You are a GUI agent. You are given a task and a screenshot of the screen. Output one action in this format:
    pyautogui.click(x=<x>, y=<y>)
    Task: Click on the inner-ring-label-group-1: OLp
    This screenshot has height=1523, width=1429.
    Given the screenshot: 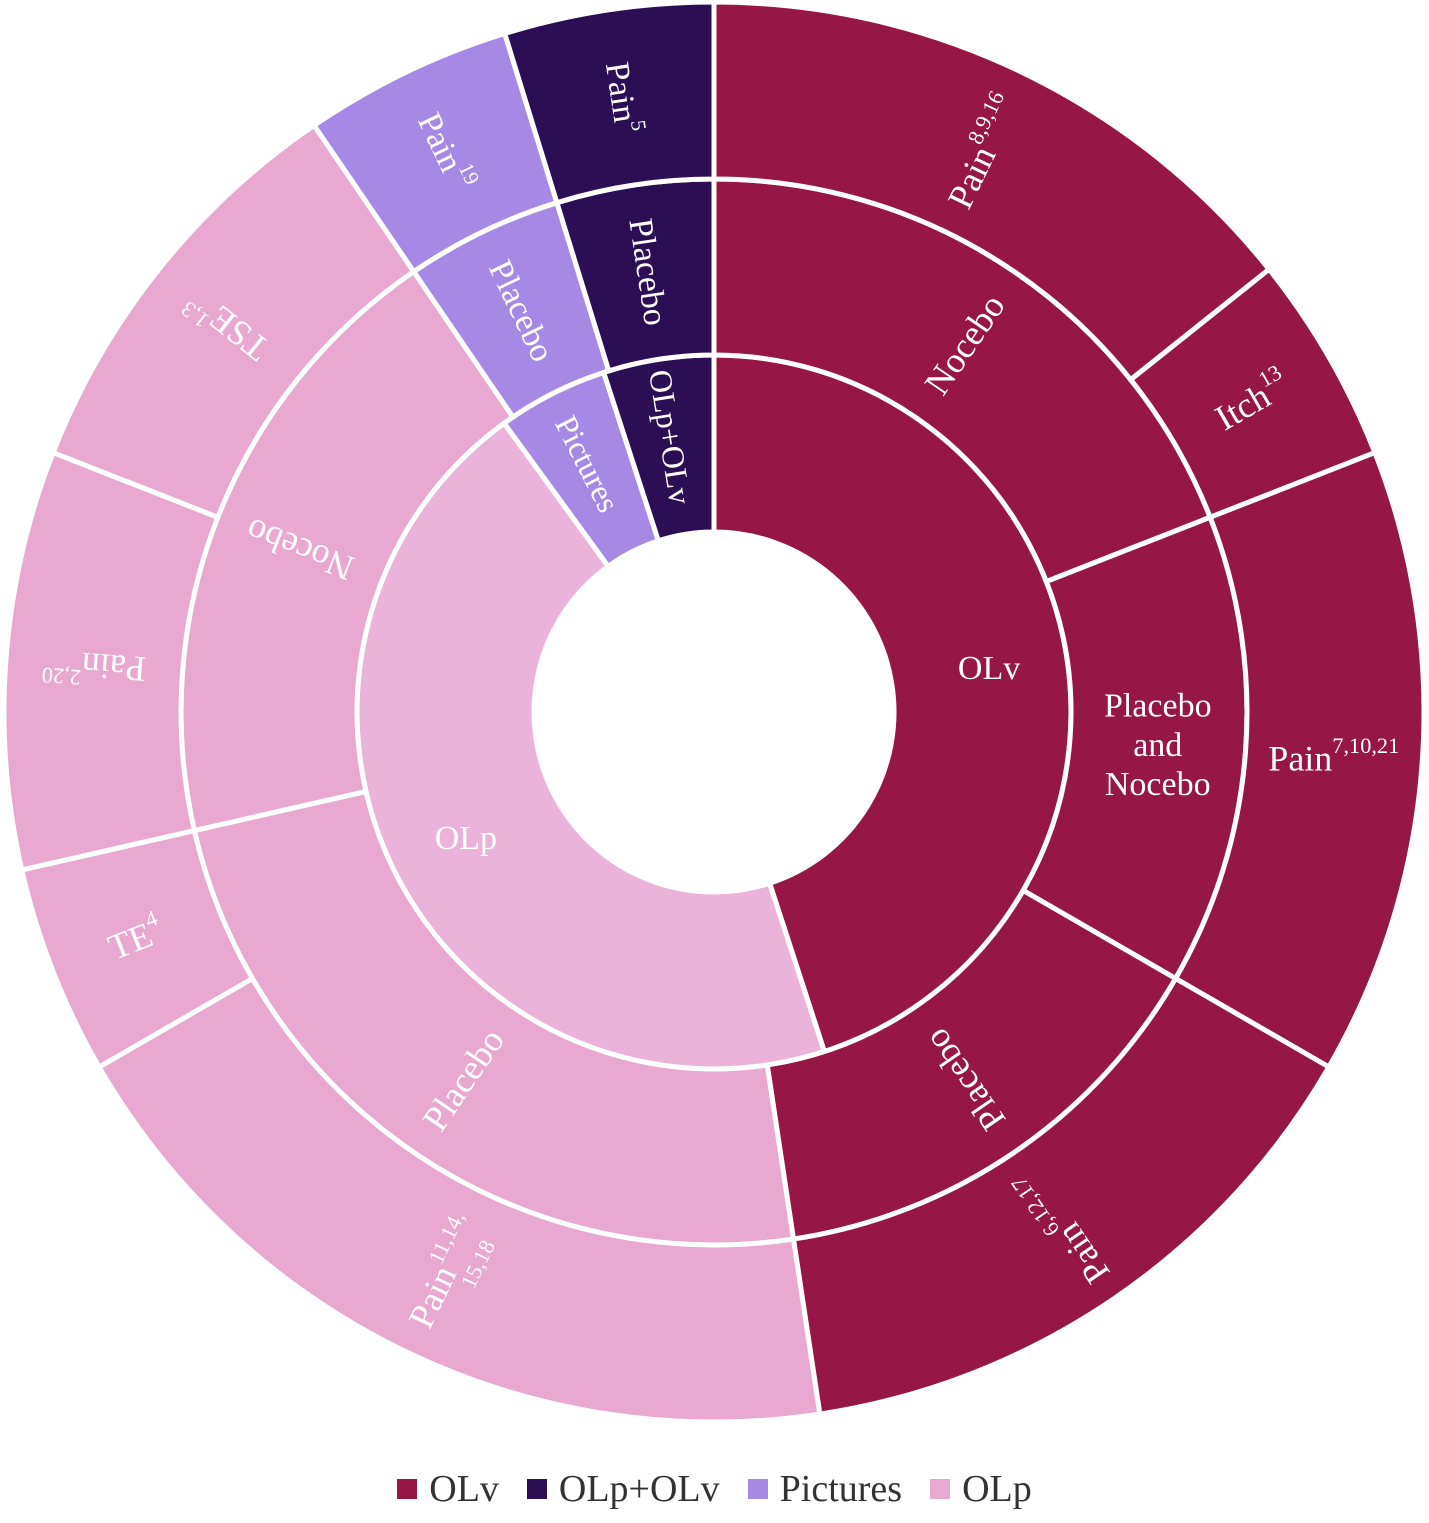 What is the action you would take?
    pyautogui.click(x=466, y=838)
    